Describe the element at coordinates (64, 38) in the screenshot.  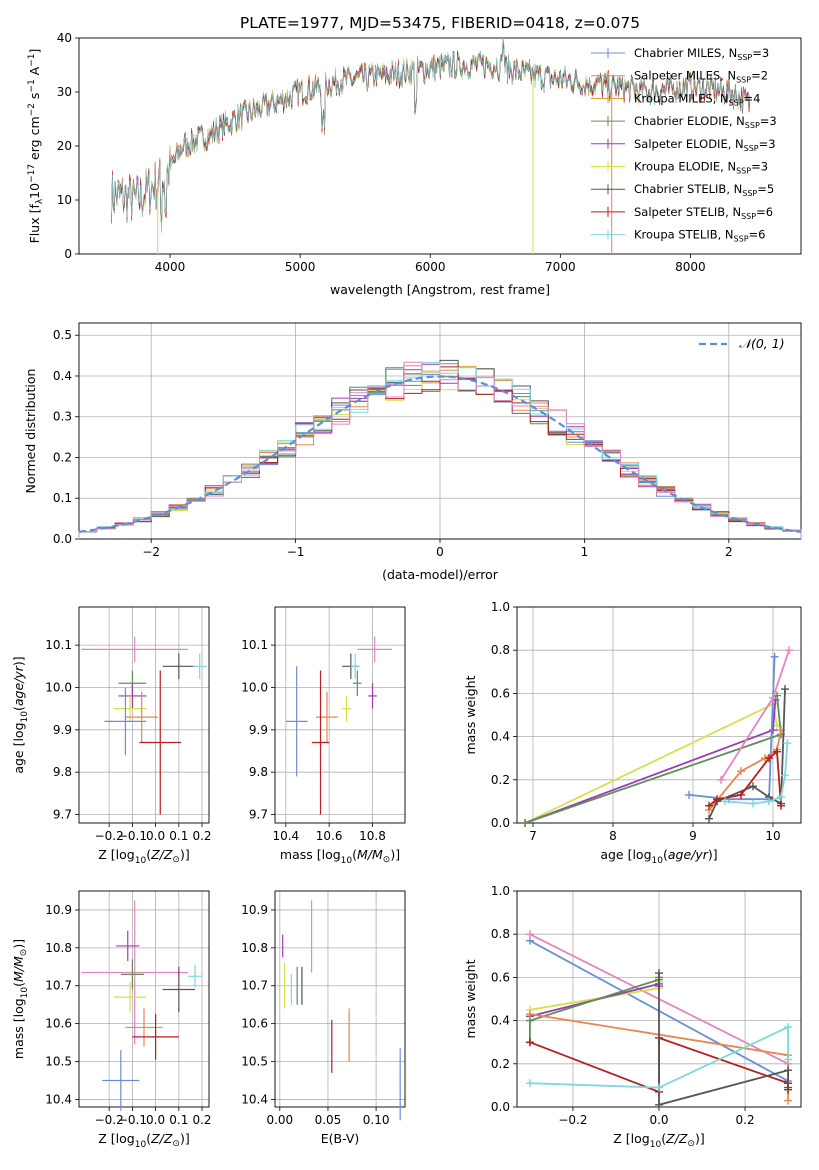
I see `y-tick-label: 40` at that location.